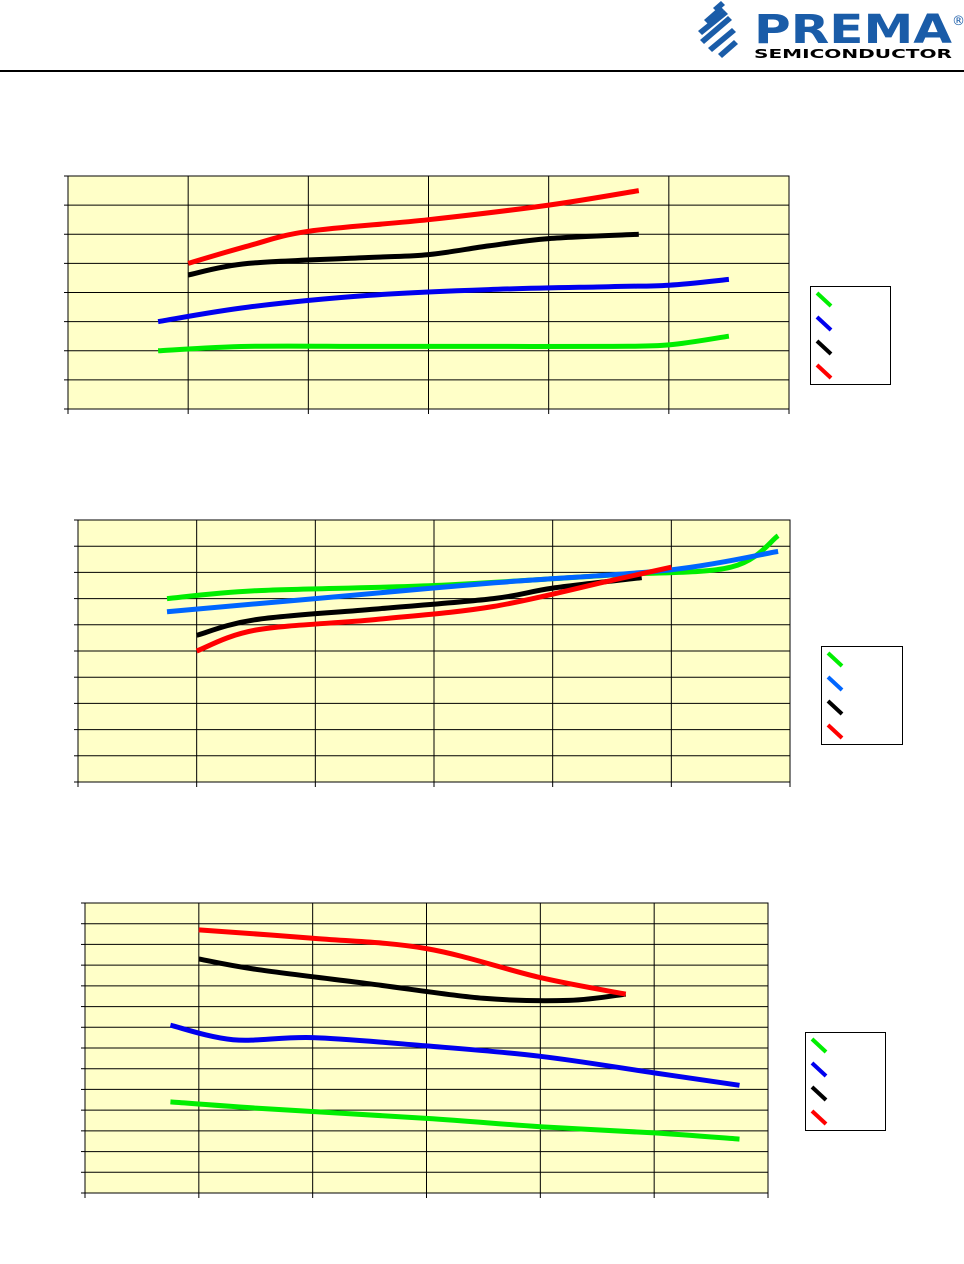 This screenshot has width=964, height=1264. Describe the element at coordinates (482, 71) in the screenshot. I see `header-divider` at that location.